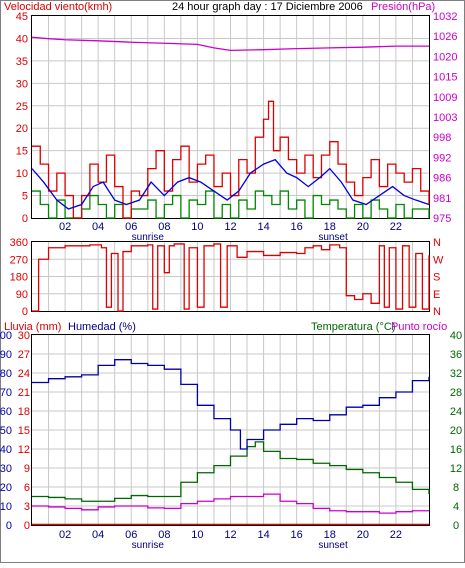  What do you see at coordinates (6, 450) in the screenshot?
I see `humidity-tick-label: 40` at bounding box center [6, 450].